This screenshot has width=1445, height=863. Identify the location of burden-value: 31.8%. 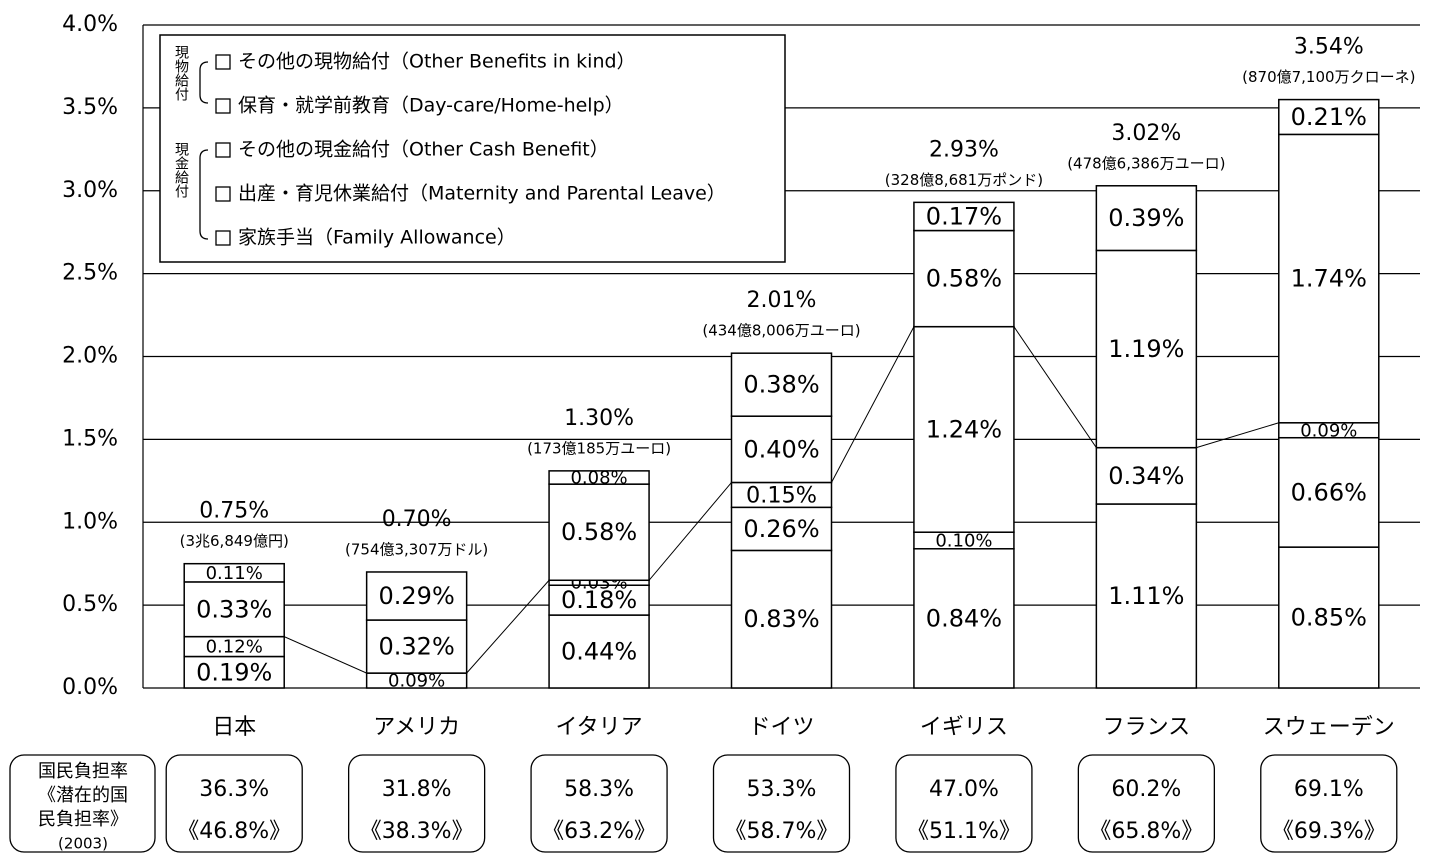
(417, 789).